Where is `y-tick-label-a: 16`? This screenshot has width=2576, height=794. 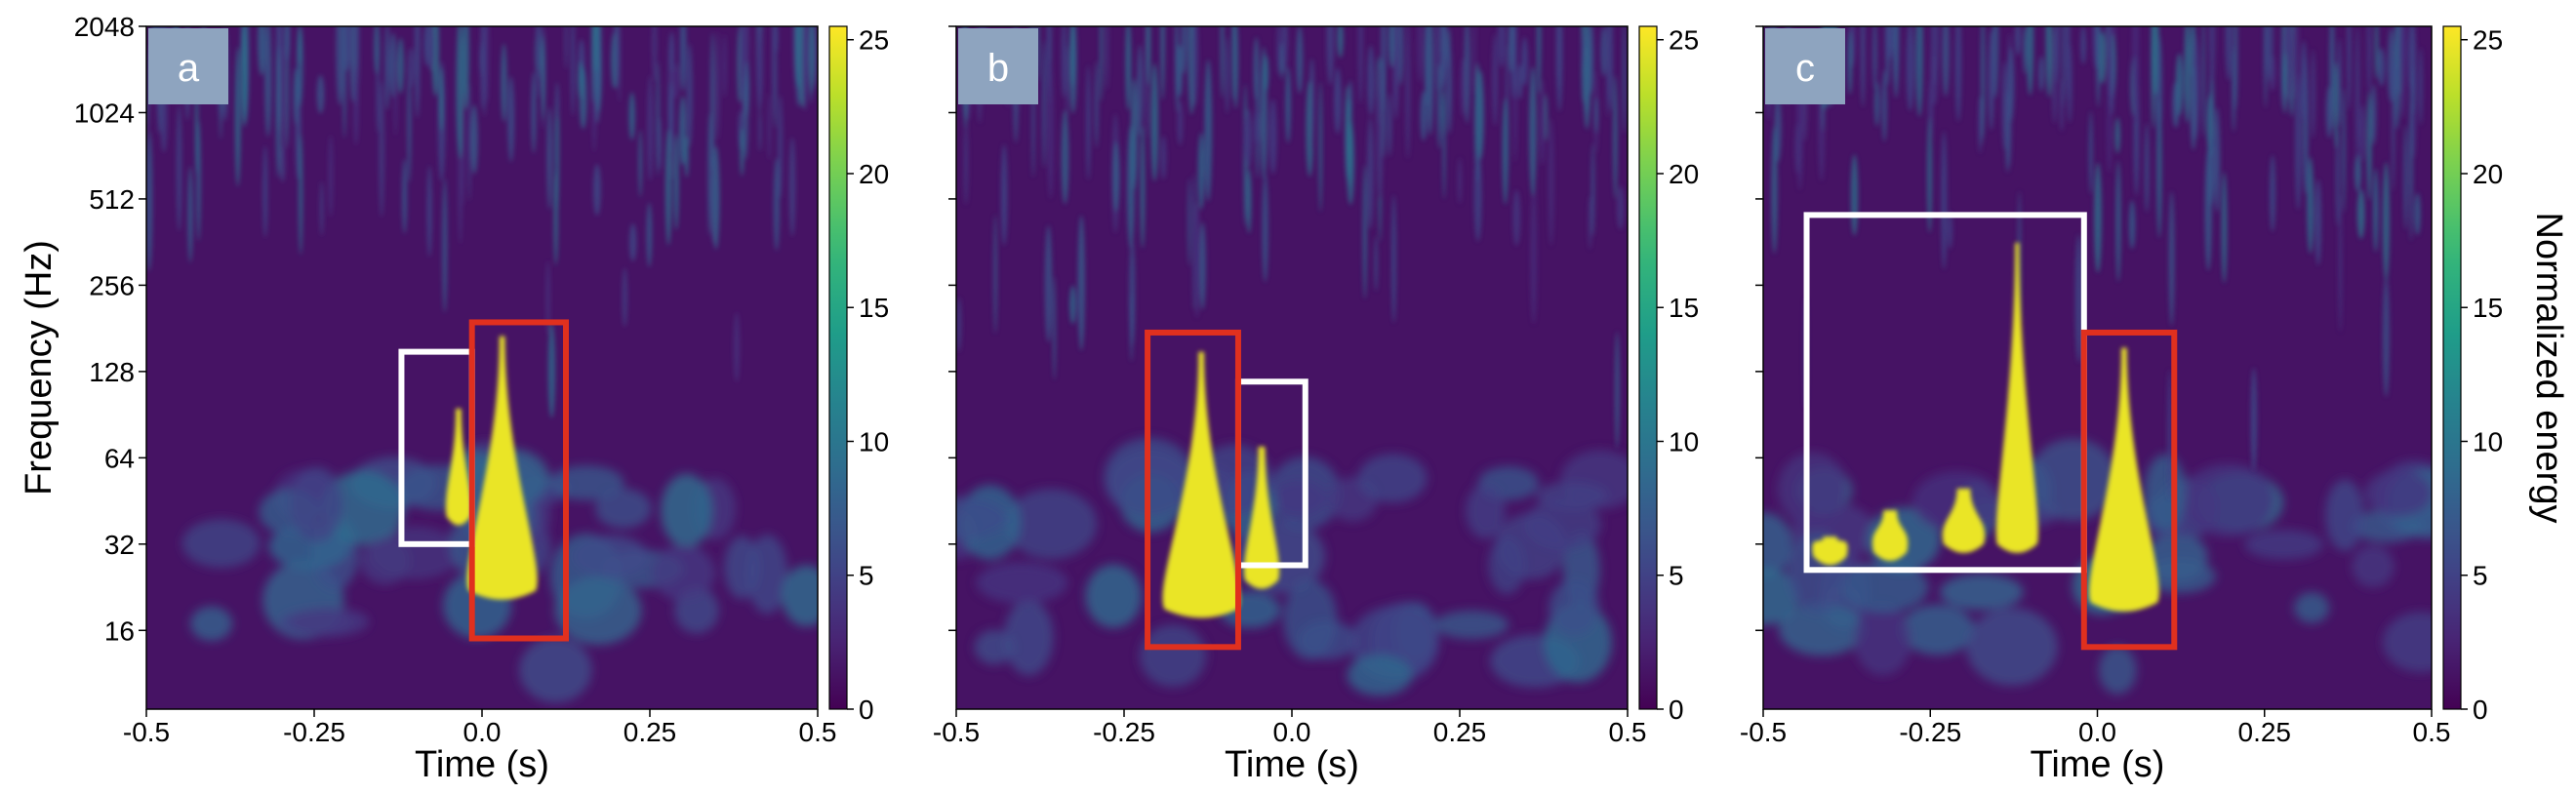
y-tick-label-a: 16 is located at coordinates (119, 630).